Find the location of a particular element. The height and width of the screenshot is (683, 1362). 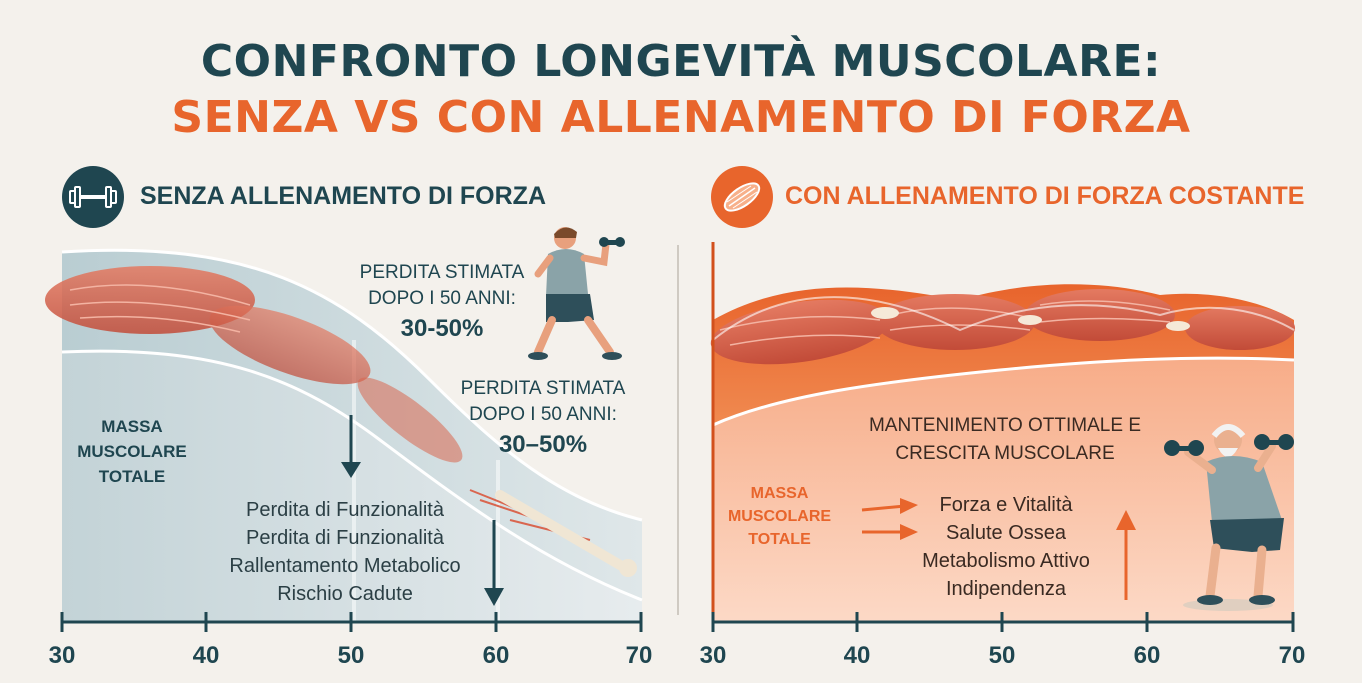

left-header: SENZA ALLENAMENTO DI FORZA is located at coordinates (343, 196).